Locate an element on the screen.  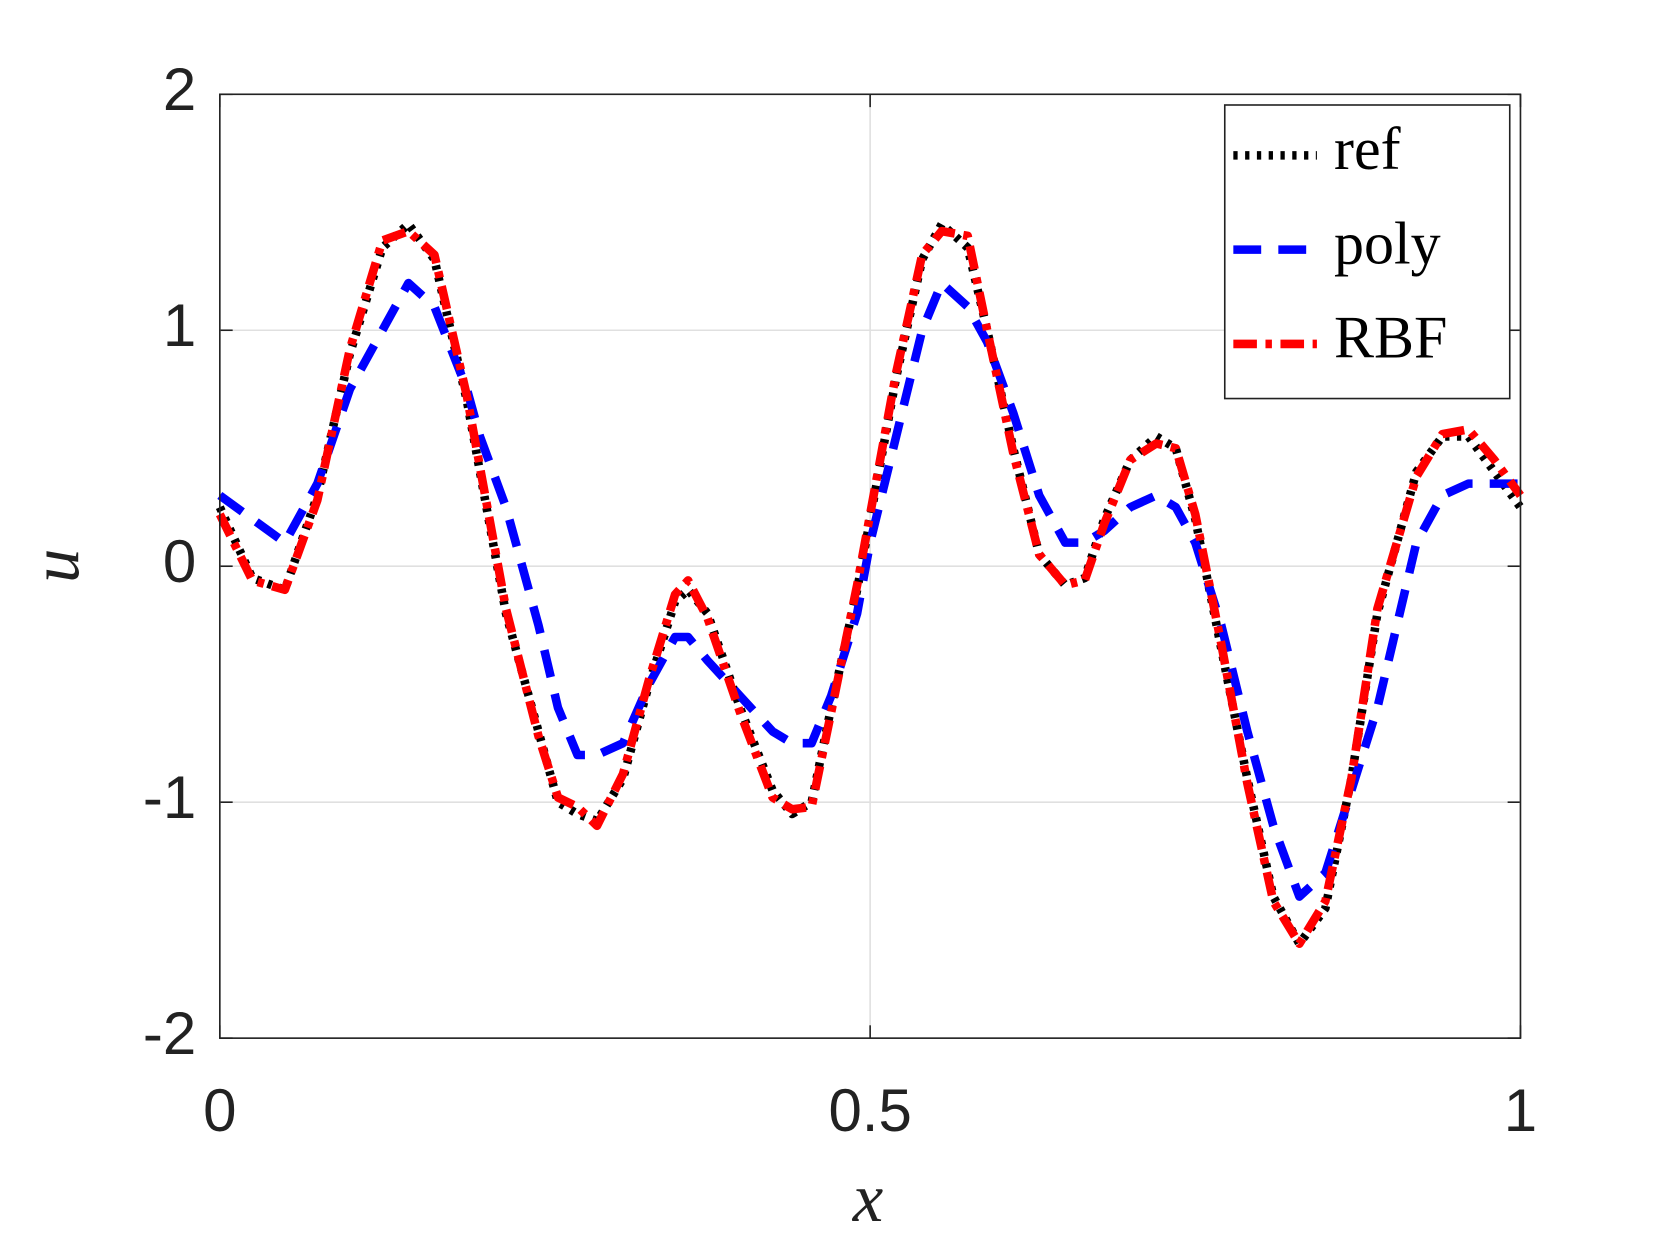
y-axis-label: u is located at coordinates (55, 566).